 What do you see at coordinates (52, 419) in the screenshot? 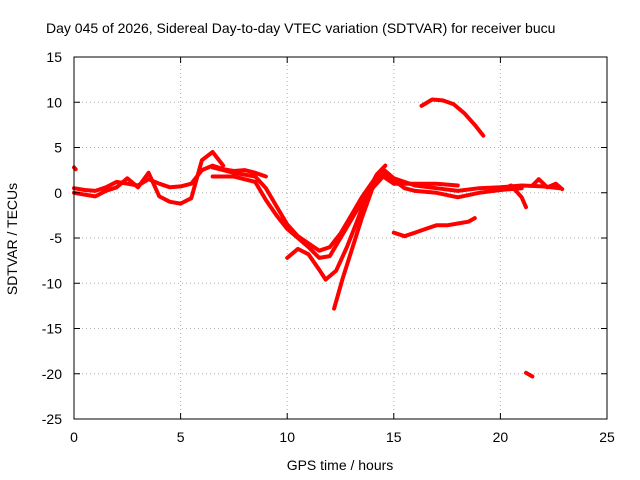
I see `y-tick-label: -25` at bounding box center [52, 419].